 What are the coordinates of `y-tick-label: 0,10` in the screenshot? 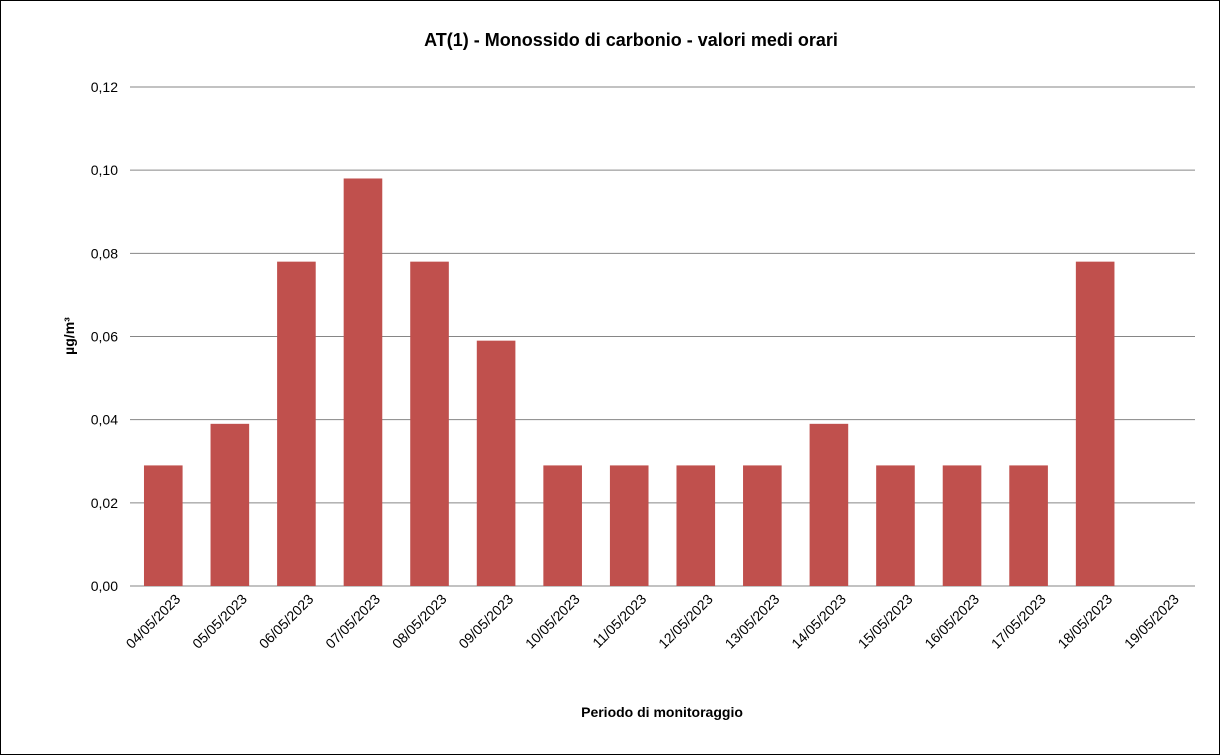 It's located at (104, 170).